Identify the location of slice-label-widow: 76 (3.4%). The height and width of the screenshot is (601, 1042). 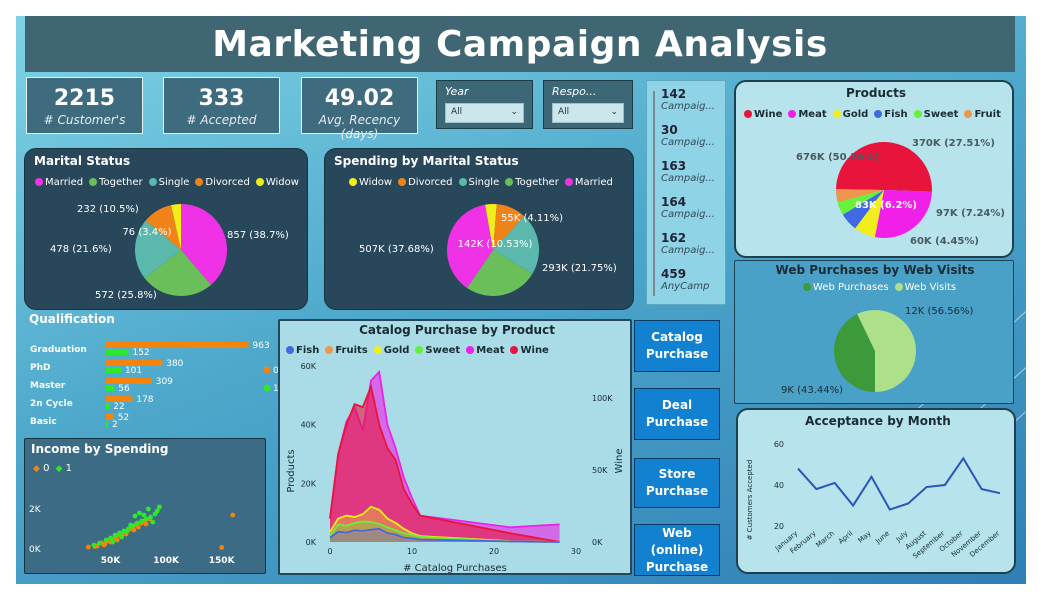
(146, 232).